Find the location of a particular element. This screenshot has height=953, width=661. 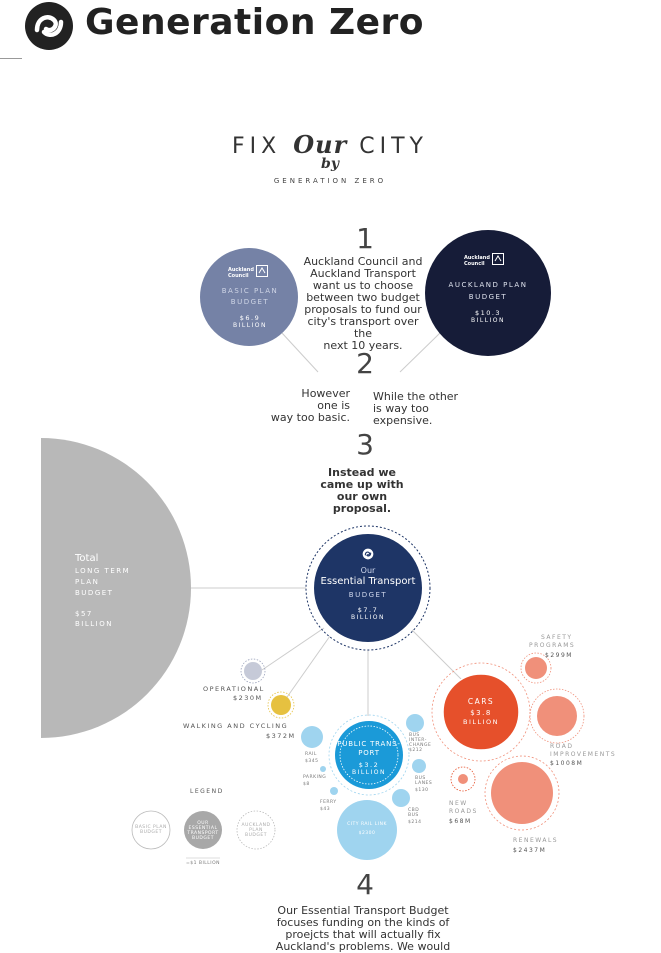

road-improvements-label-1: ROAD is located at coordinates (562, 746).